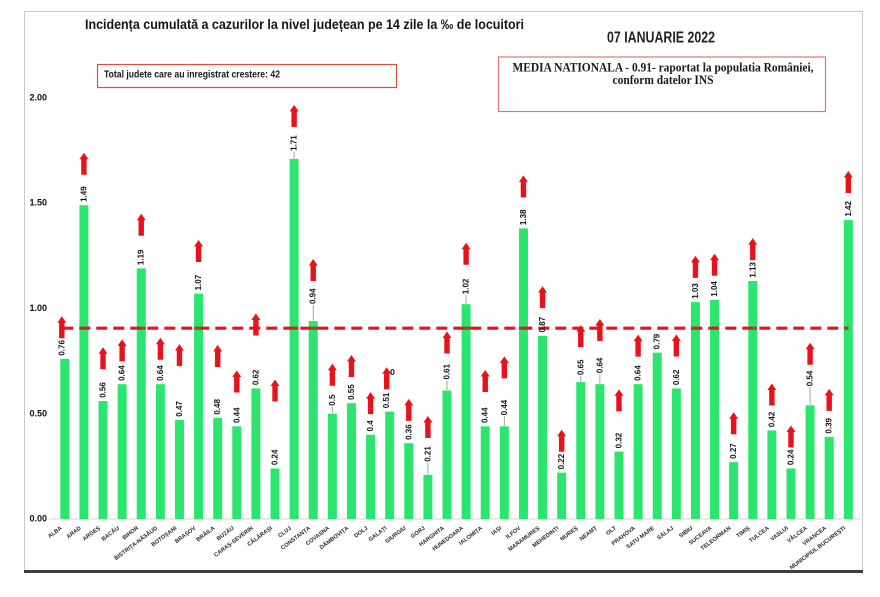  I want to click on svg-text: 1.50, so click(38, 203).